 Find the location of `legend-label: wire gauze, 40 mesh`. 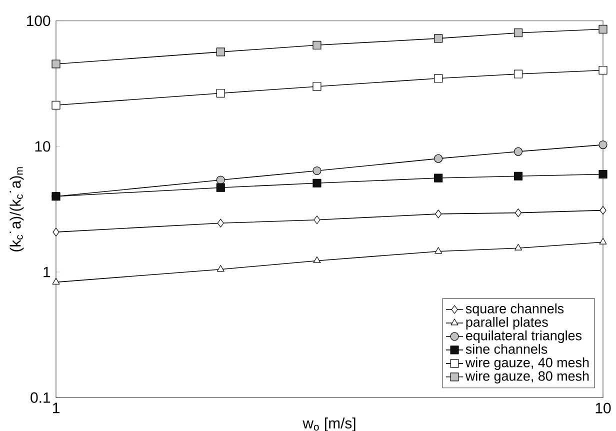

legend-label: wire gauze, 40 mesh is located at coordinates (527, 363).